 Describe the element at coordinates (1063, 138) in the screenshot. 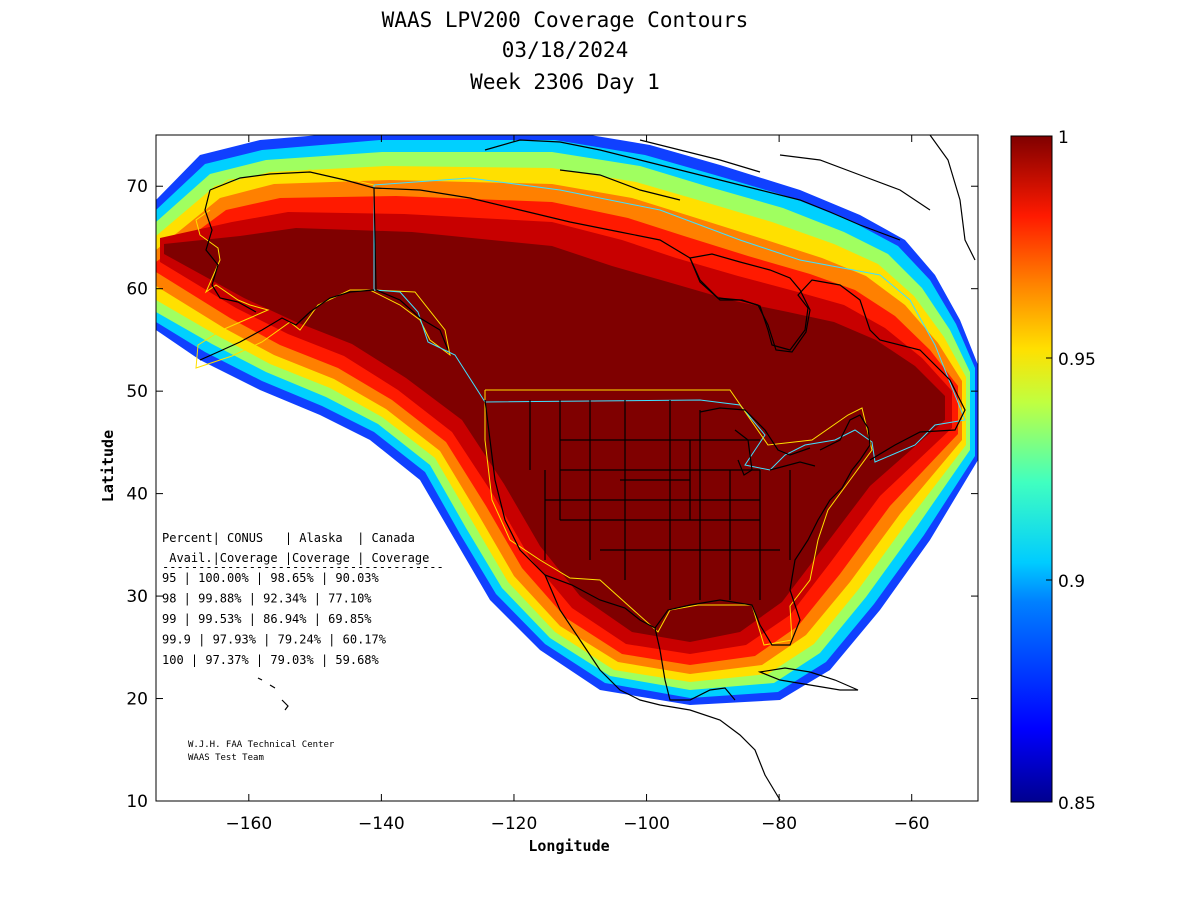

I see `colorbar-tick-label: 1` at that location.